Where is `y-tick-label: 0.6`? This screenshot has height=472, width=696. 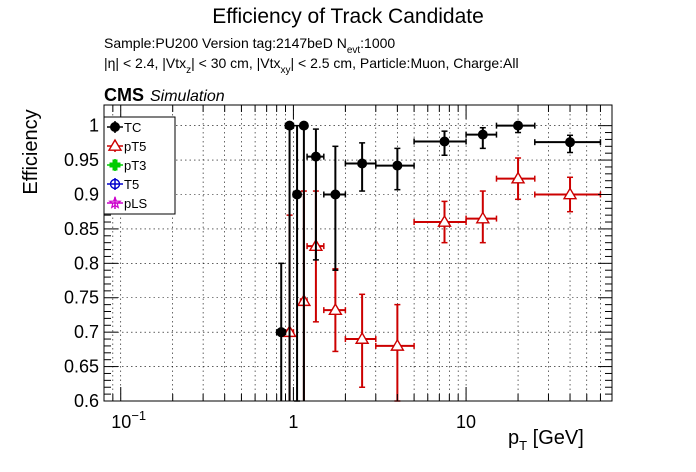 y-tick-label: 0.6 is located at coordinates (86, 401).